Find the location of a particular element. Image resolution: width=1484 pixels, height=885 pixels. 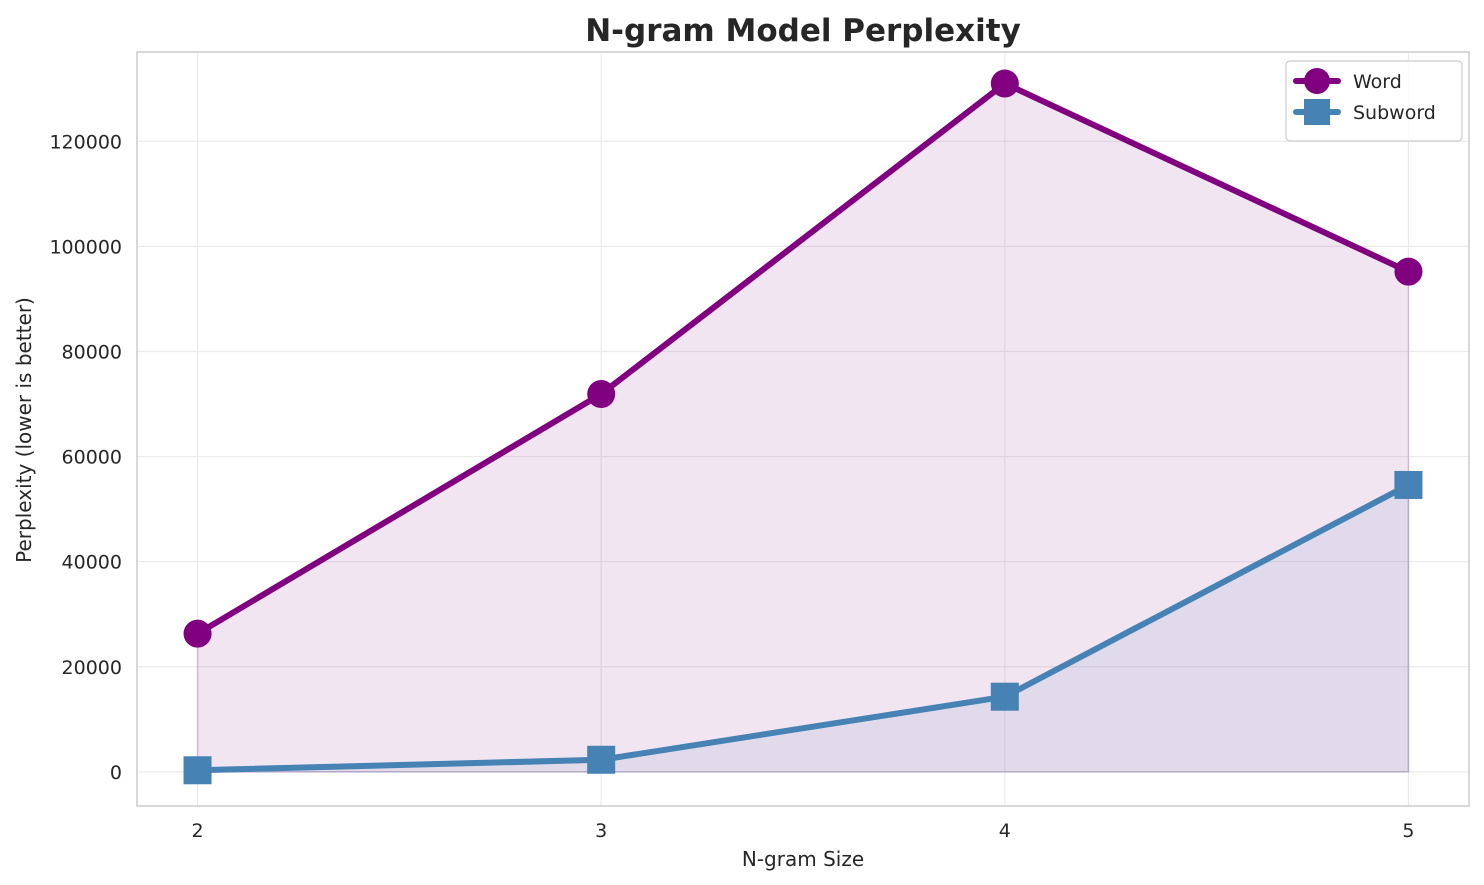

x-tick-label: 4 is located at coordinates (1005, 831).